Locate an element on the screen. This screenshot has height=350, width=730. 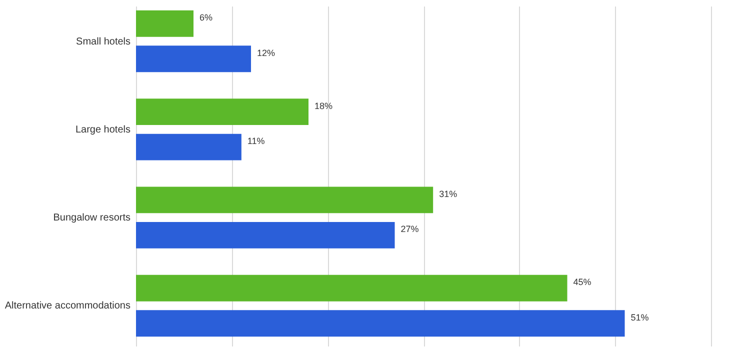
data-label: 11% is located at coordinates (256, 141).